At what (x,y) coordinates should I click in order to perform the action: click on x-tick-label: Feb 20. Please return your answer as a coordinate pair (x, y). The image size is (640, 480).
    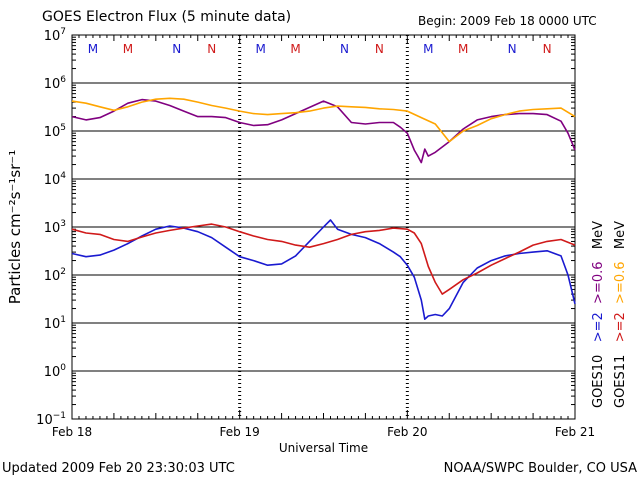
    Looking at the image, I should click on (407, 432).